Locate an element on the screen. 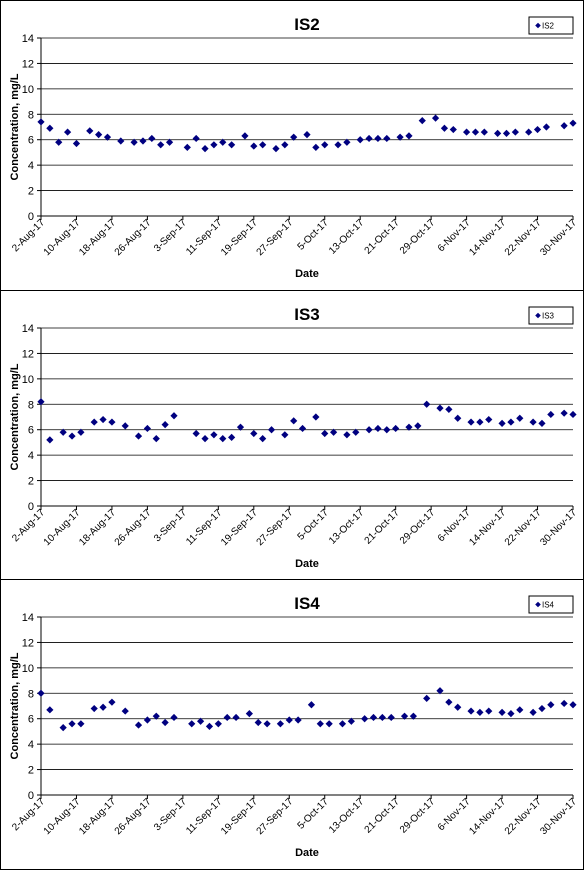 The height and width of the screenshot is (874, 585). x-tick-label: 29-Oct-17 is located at coordinates (418, 527).